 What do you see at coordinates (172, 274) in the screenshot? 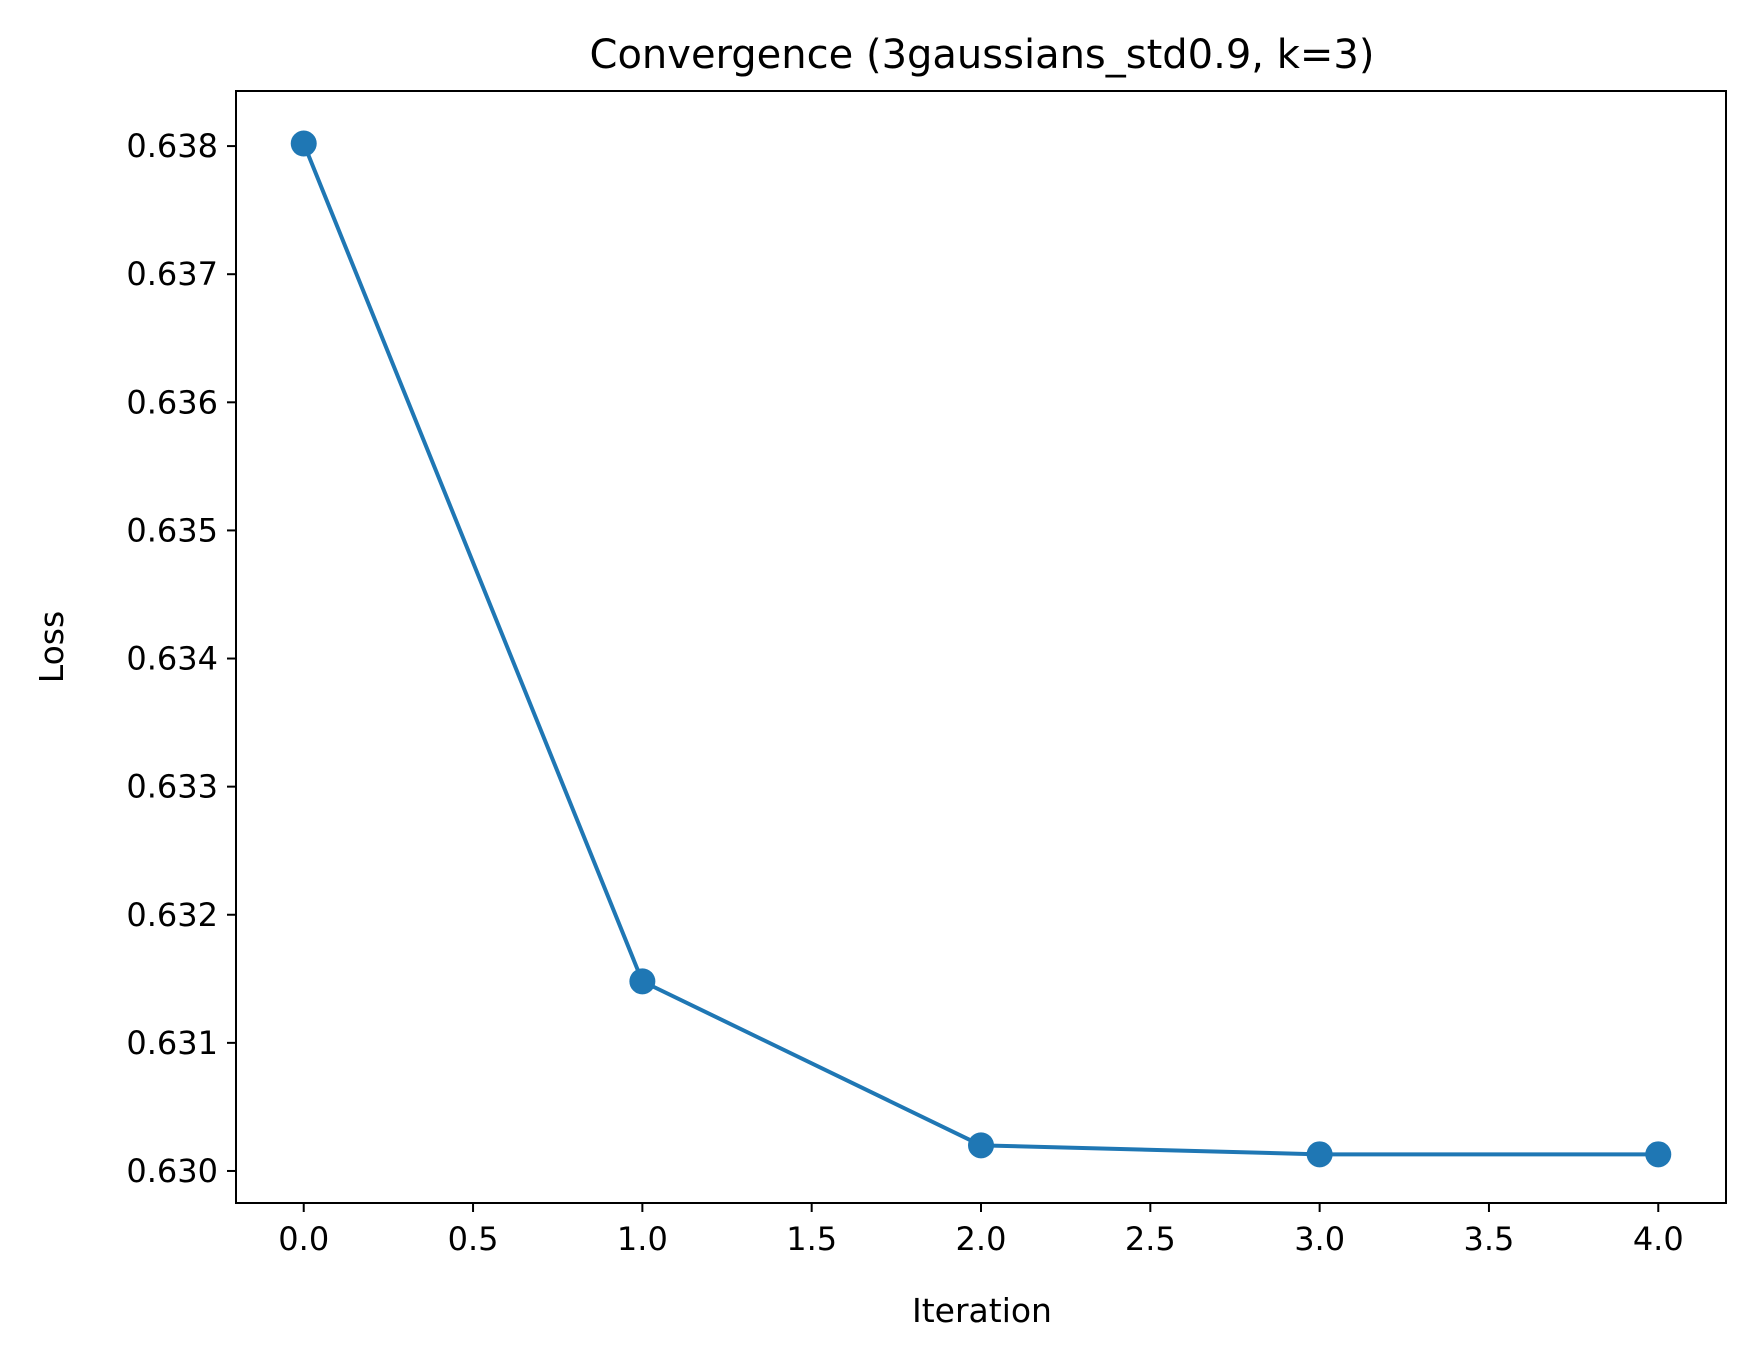
I see `y-tick-label: 0.637` at bounding box center [172, 274].